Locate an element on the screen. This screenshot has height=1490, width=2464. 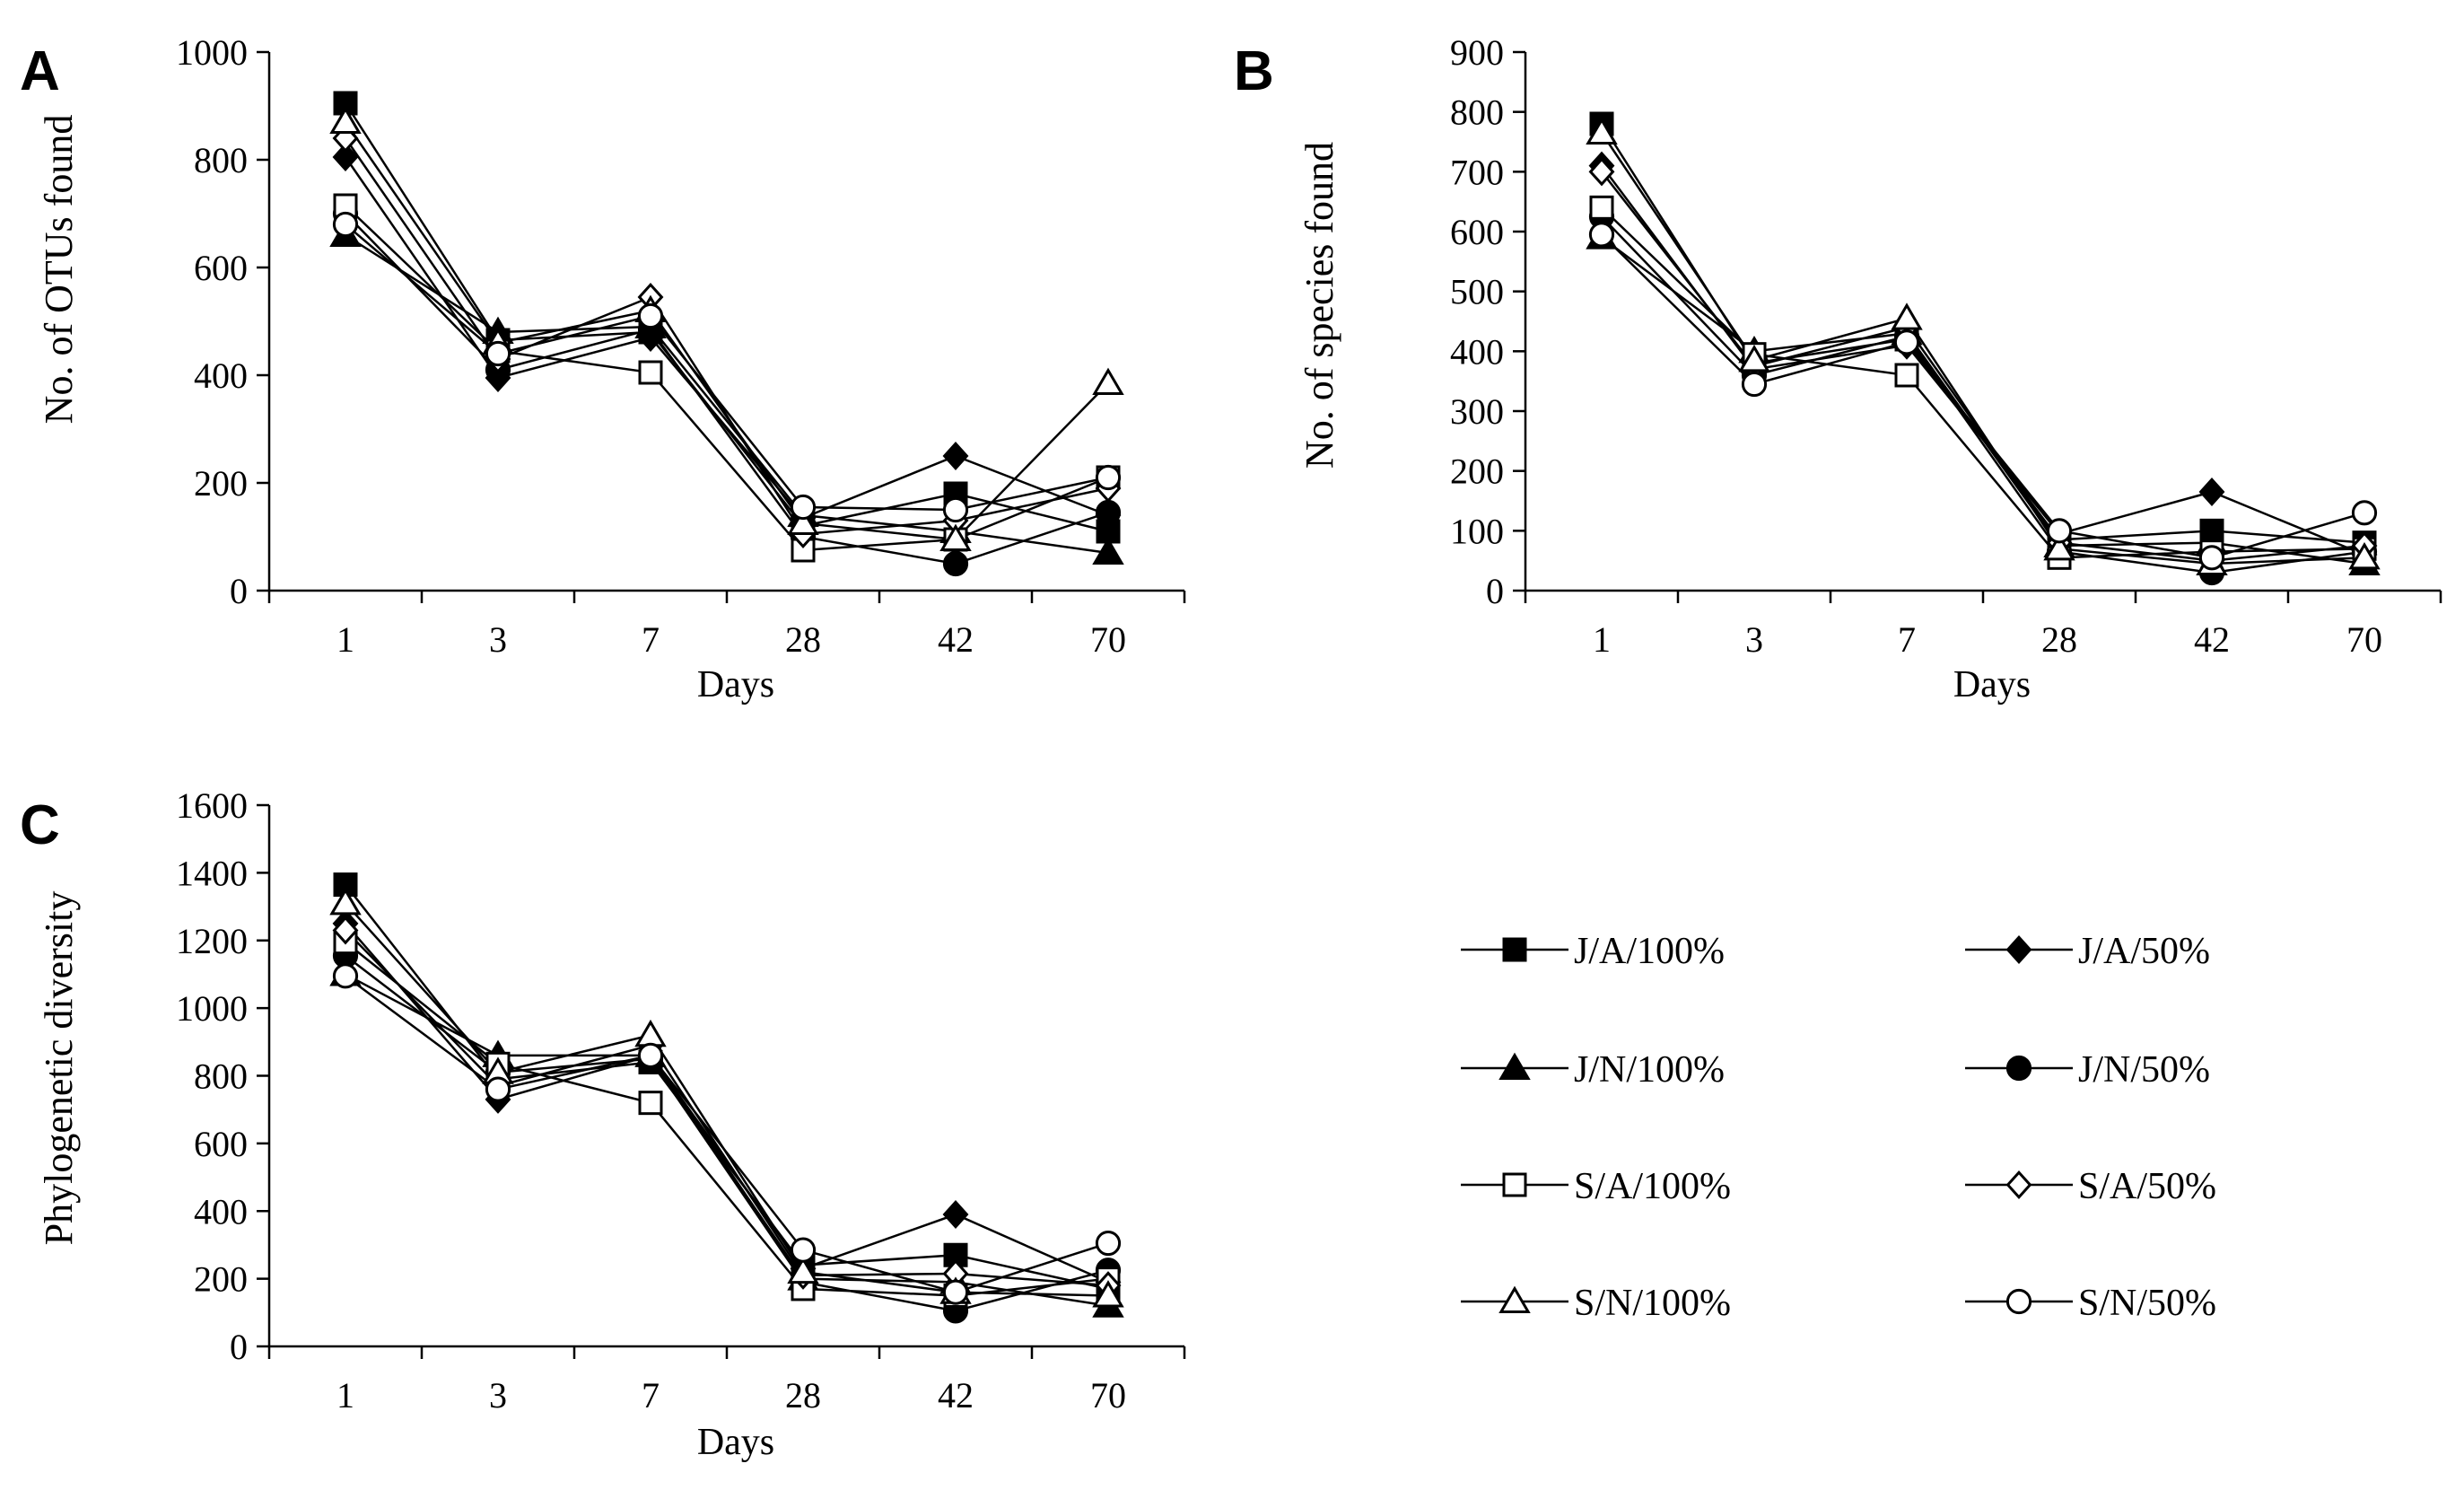
y-tick-label: 100 is located at coordinates (1477, 531).